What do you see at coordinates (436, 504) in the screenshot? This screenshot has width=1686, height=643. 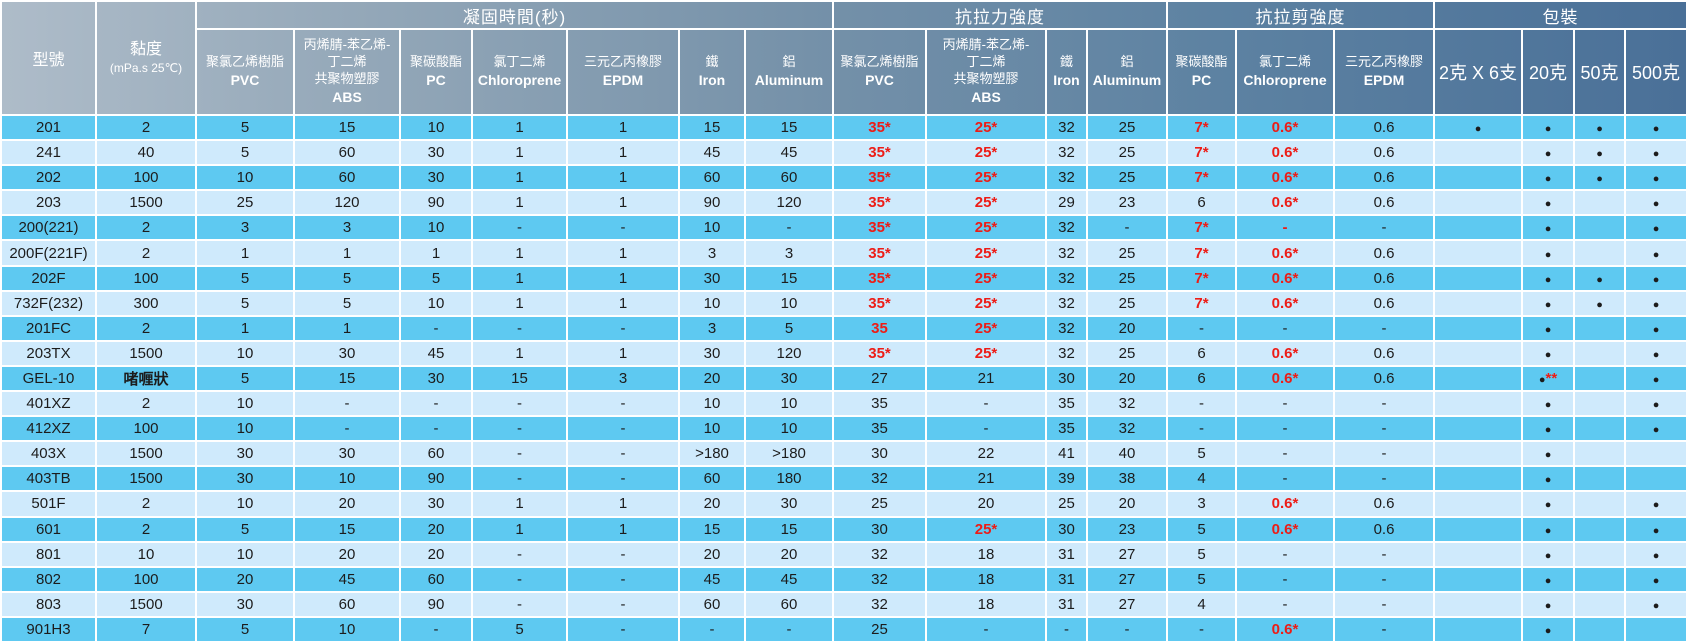 I see `cell-settime-pc: 30` at bounding box center [436, 504].